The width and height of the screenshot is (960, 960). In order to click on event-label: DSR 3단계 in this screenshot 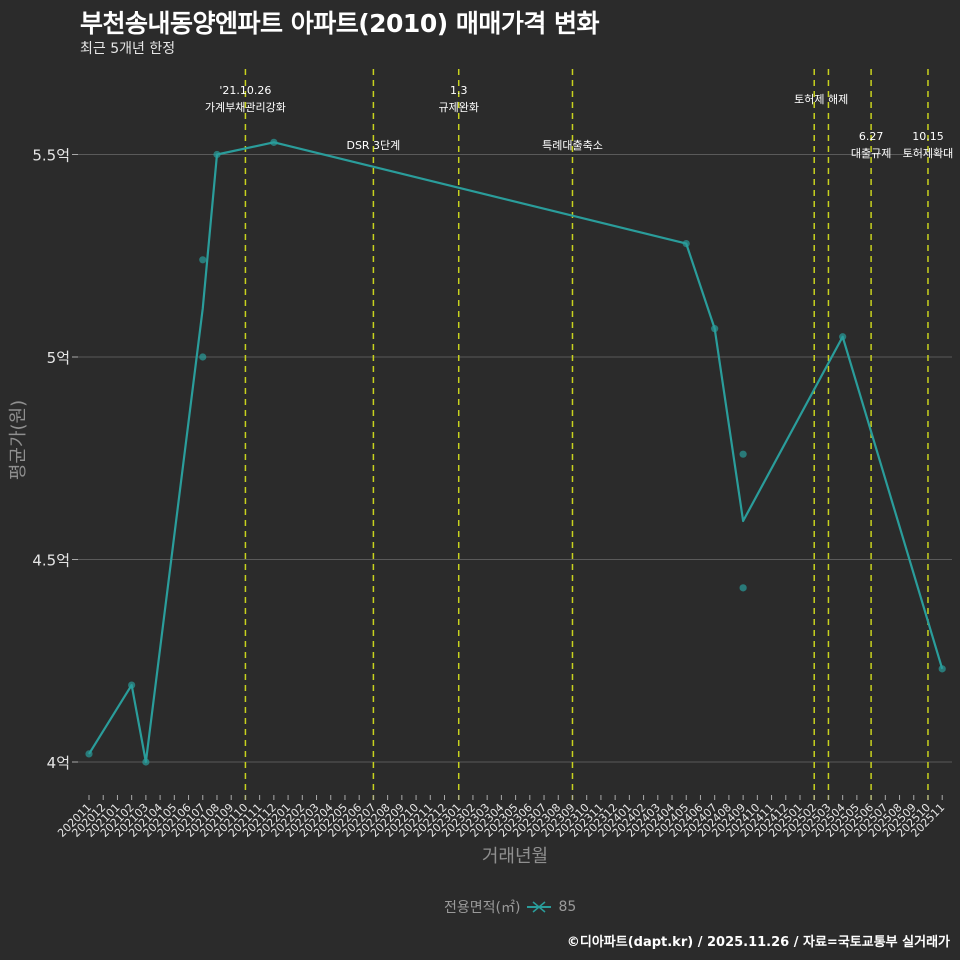, I will do `click(373, 145)`.